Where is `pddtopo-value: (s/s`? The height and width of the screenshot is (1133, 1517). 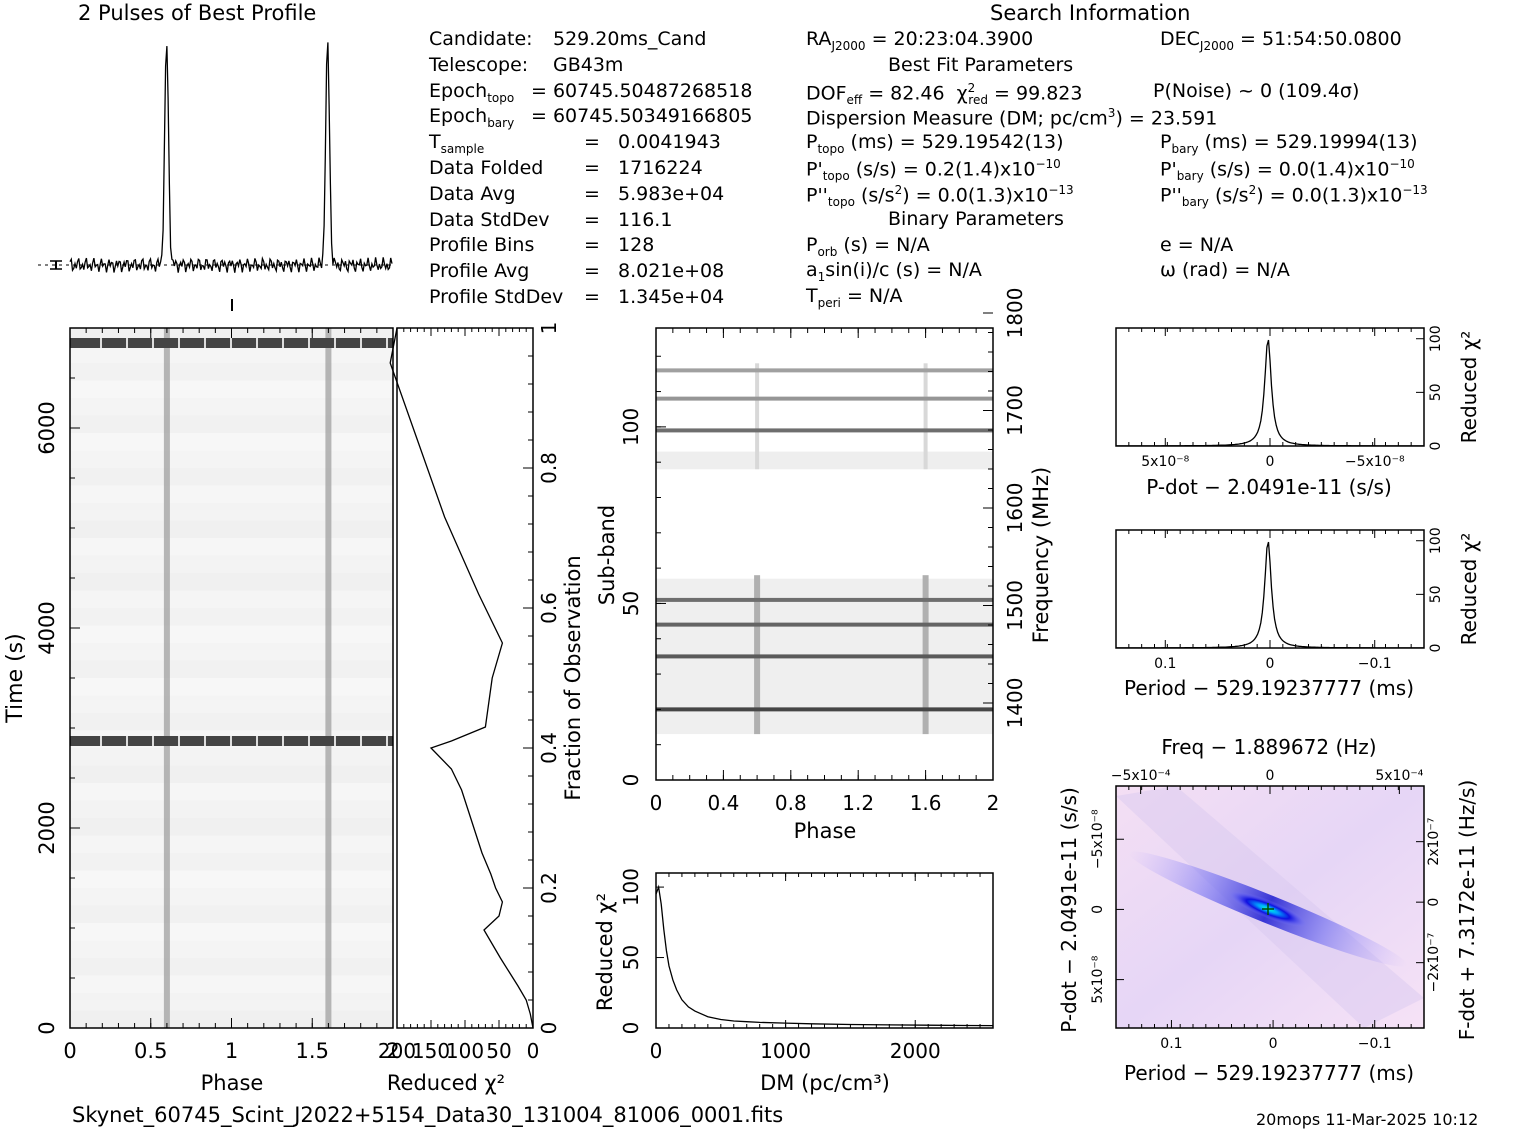 pddtopo-value: (s/s is located at coordinates (877, 195).